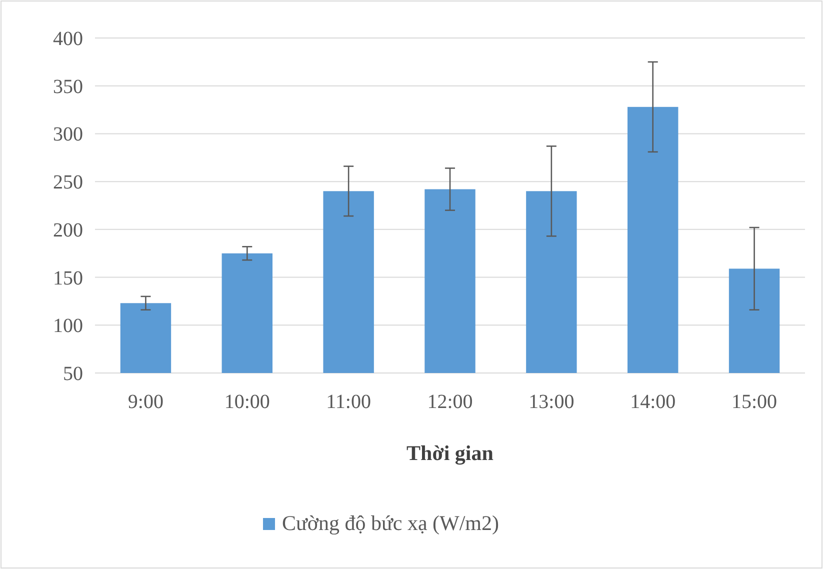 The image size is (835, 569). Describe the element at coordinates (73, 374) in the screenshot. I see `y-tick-label: 50` at that location.